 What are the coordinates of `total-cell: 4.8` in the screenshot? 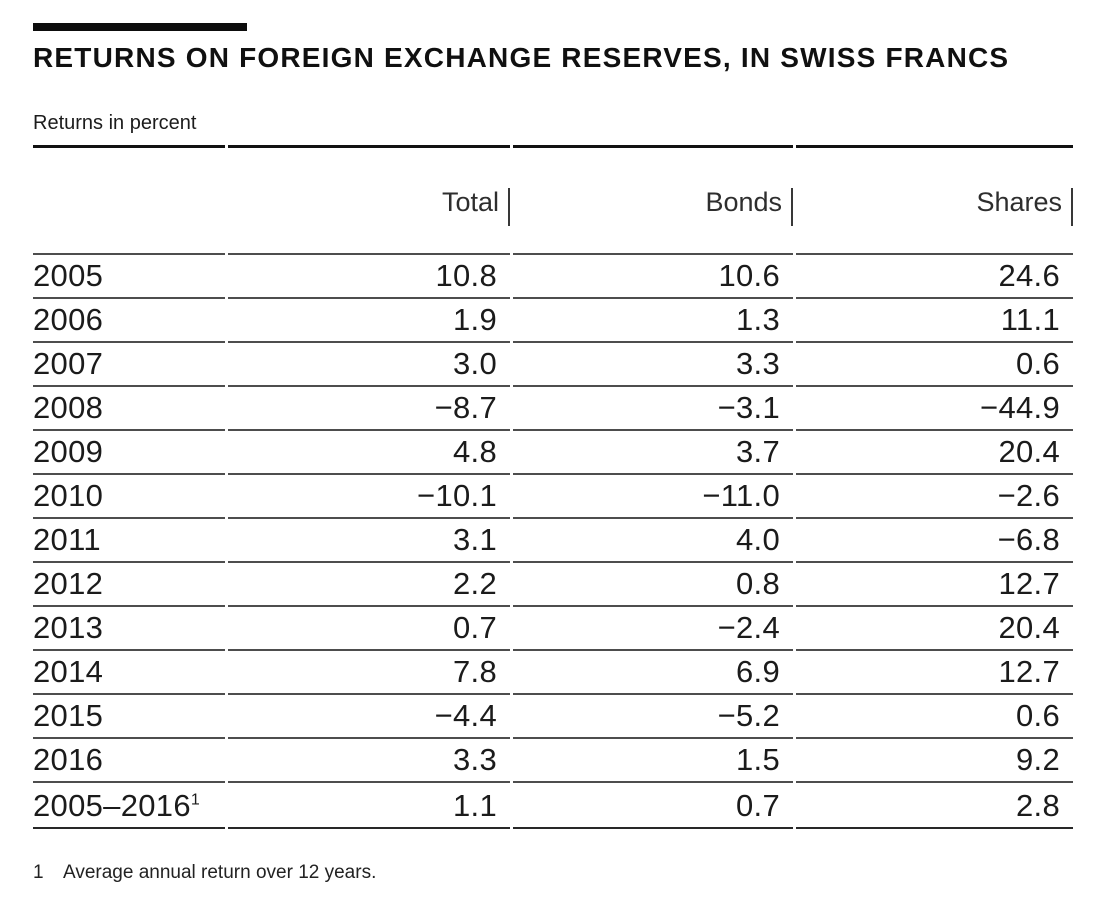 It's located at (369, 451).